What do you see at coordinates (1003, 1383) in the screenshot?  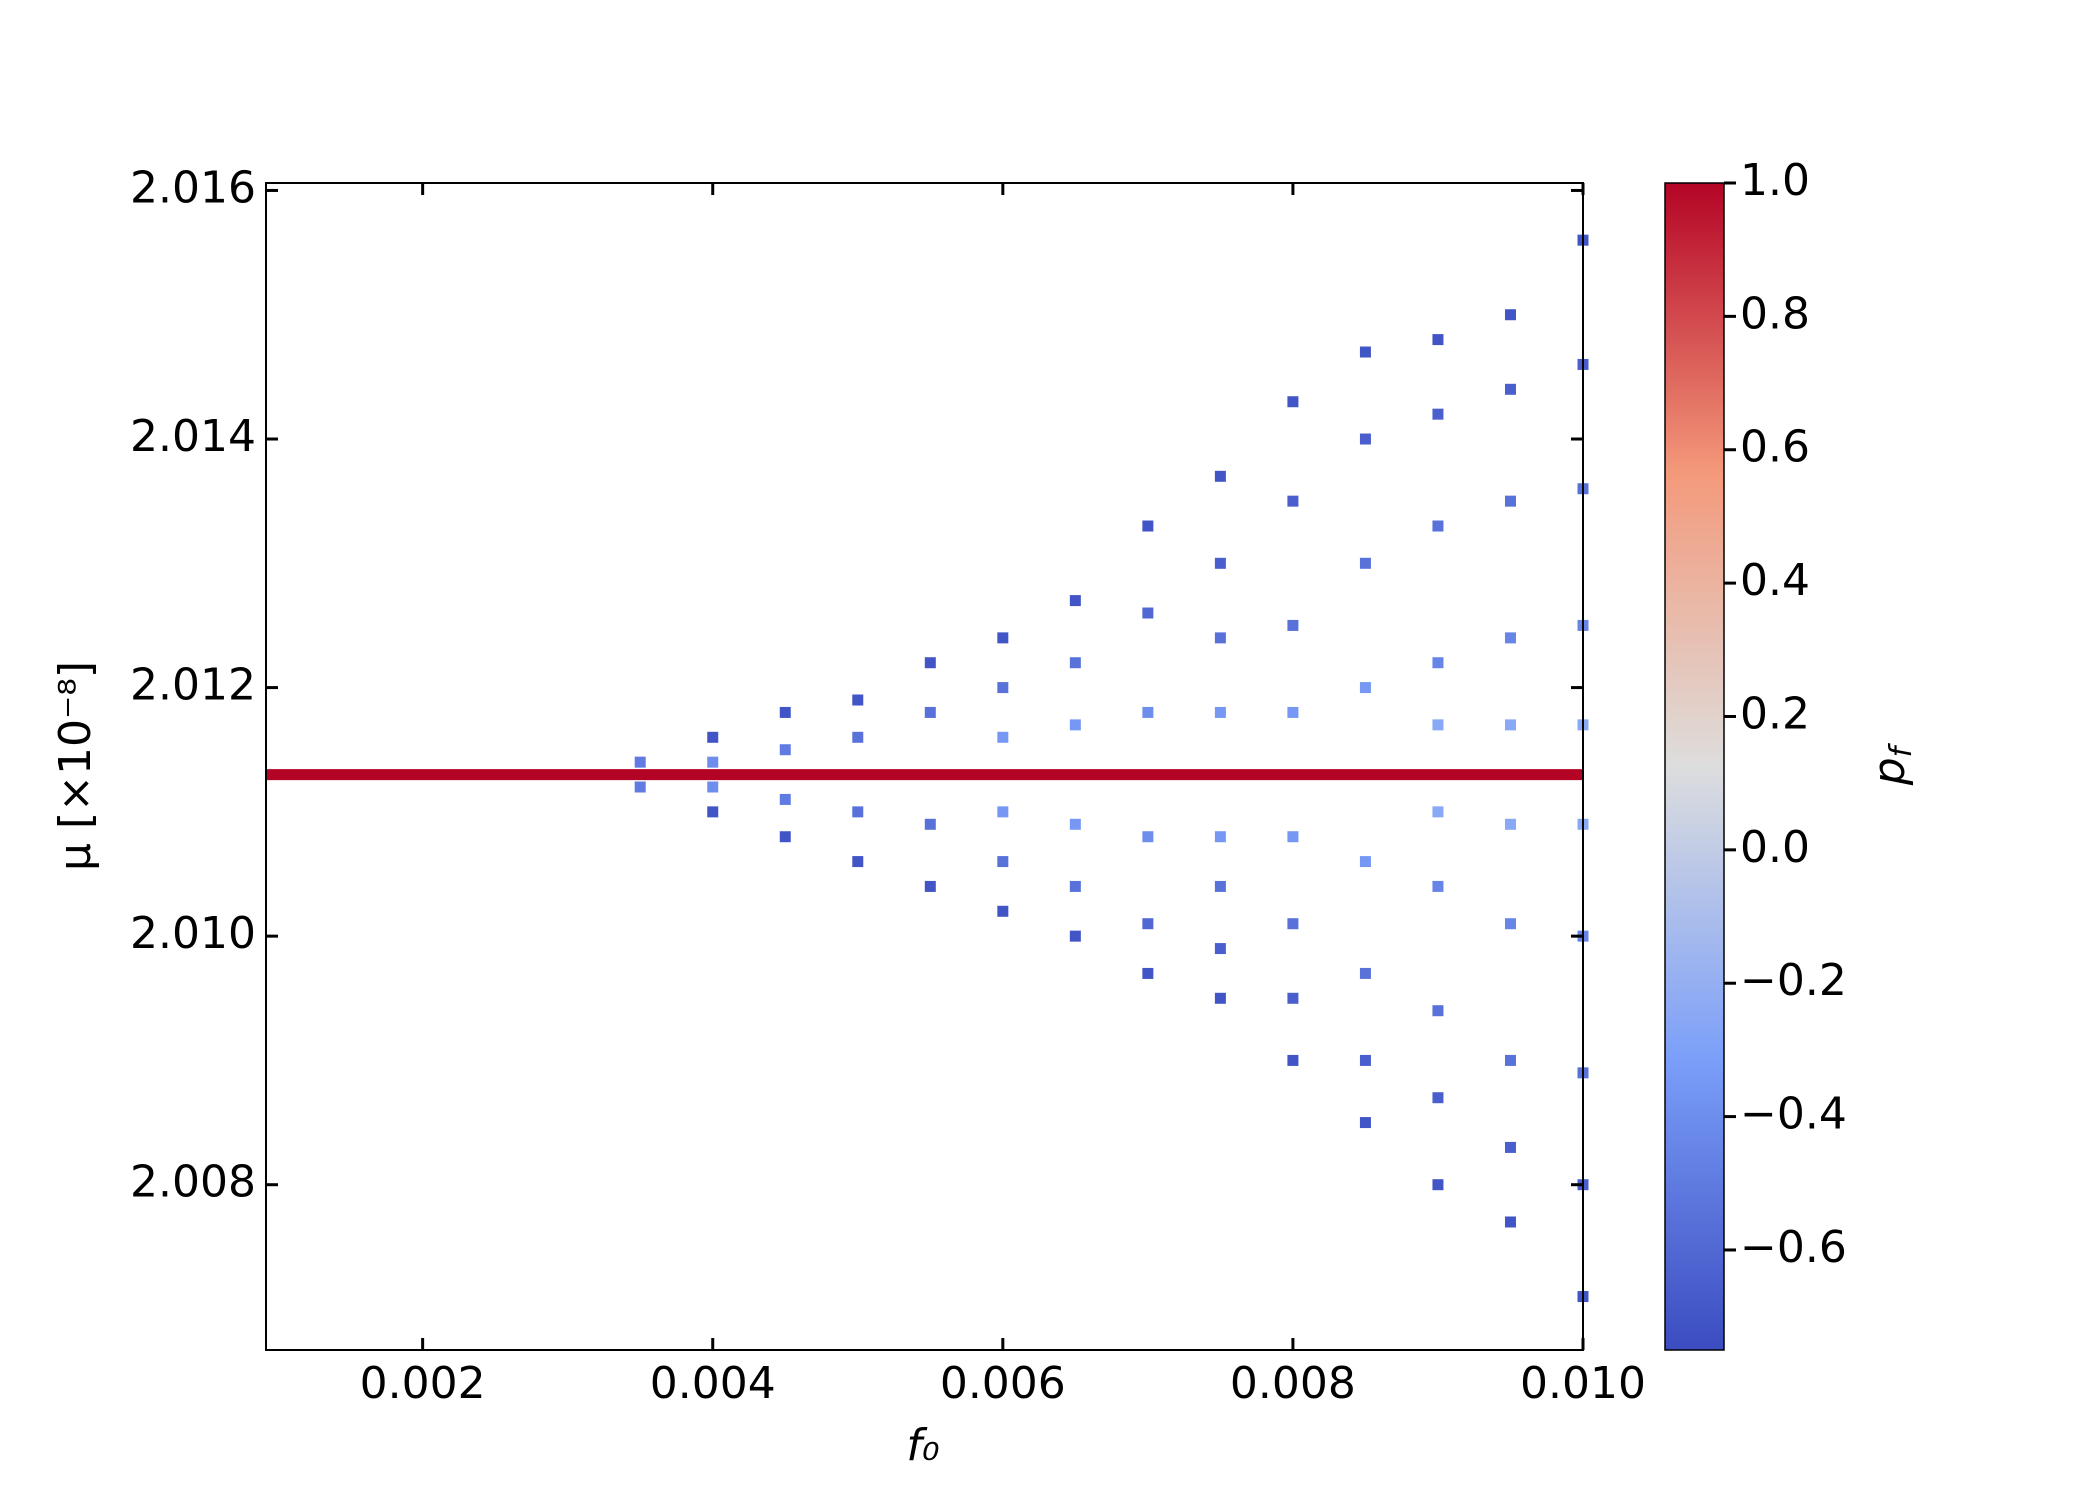 I see `x-tick-label: 0.006` at bounding box center [1003, 1383].